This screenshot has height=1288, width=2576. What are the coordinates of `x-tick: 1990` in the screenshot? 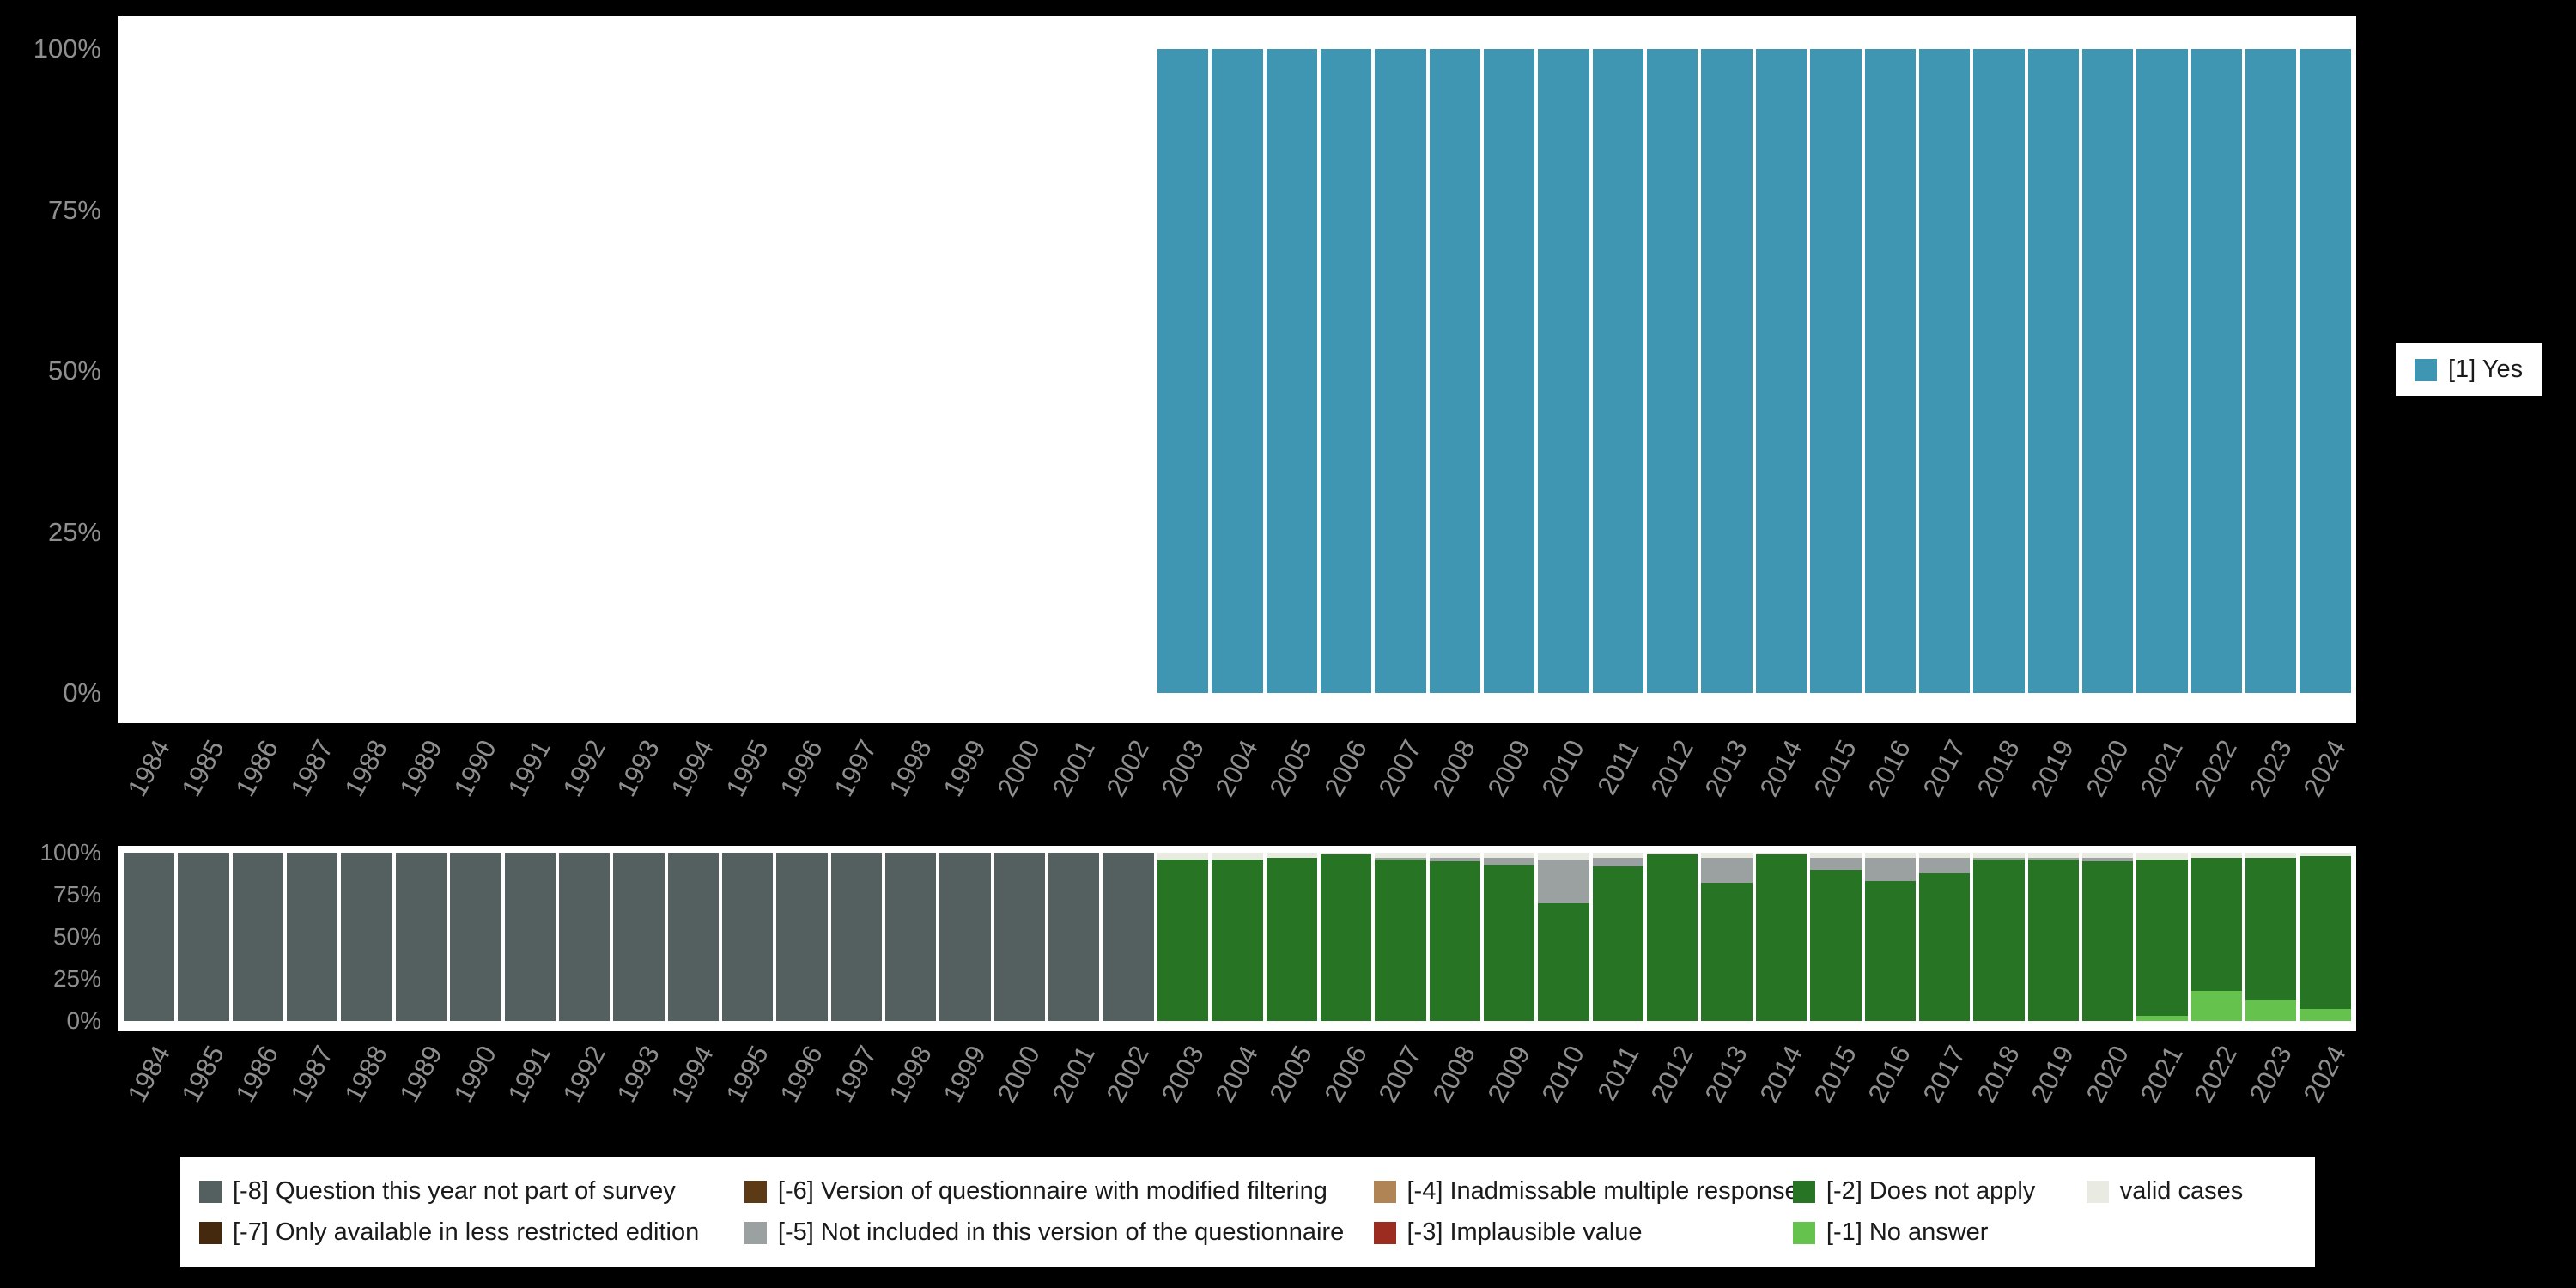 It's located at (474, 1090).